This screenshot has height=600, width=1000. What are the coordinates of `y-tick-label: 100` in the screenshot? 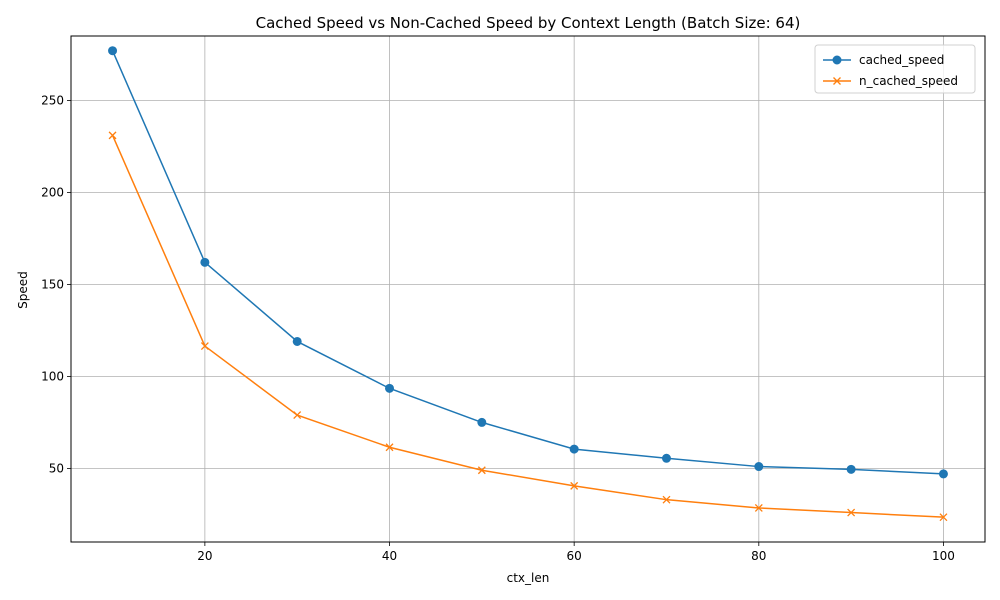 It's located at (52, 376).